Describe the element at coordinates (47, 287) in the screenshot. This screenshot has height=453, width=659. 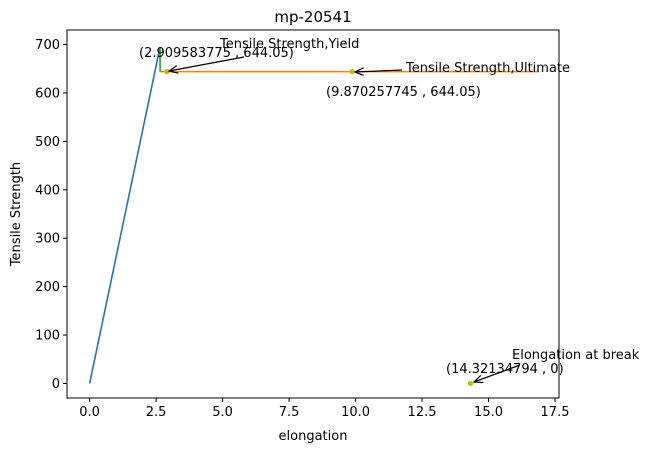
I see `y-tick-label: 200` at that location.